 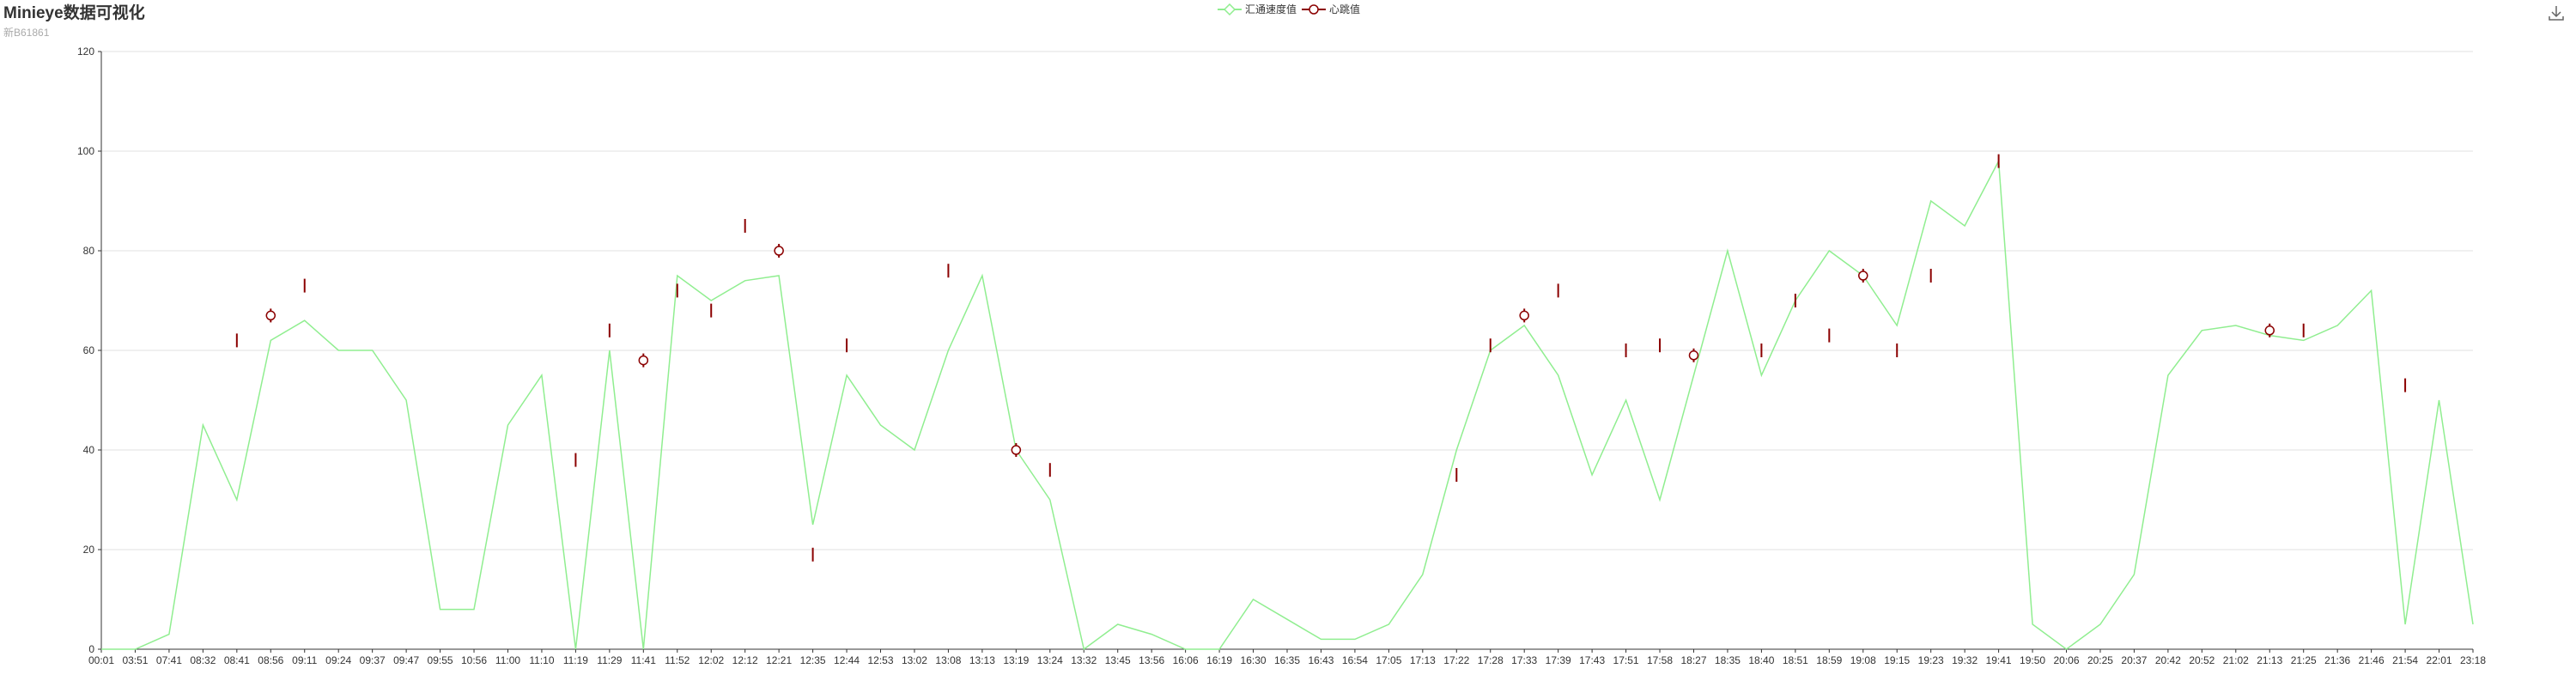 I want to click on x-tick-label: 16:19, so click(x=1219, y=660).